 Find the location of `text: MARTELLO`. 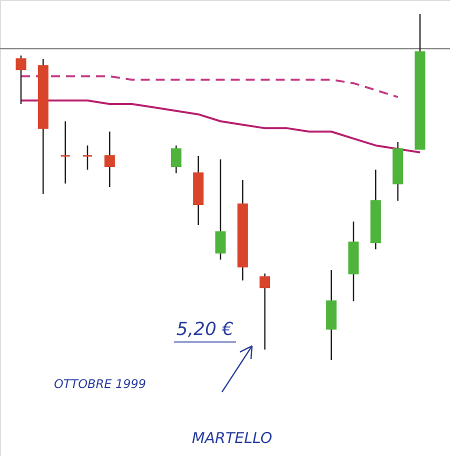

text: MARTELLO is located at coordinates (232, 438).